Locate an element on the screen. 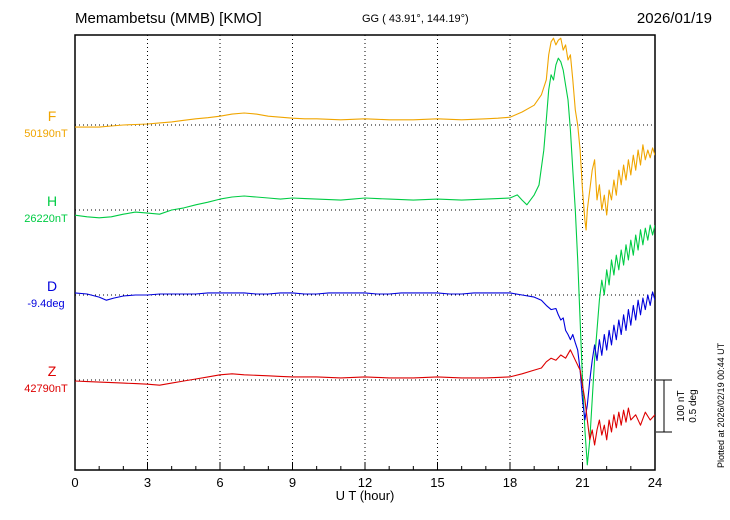 Image resolution: width=730 pixels, height=520 pixels. scale-bar-label-nt: 100 nT is located at coordinates (681, 405).